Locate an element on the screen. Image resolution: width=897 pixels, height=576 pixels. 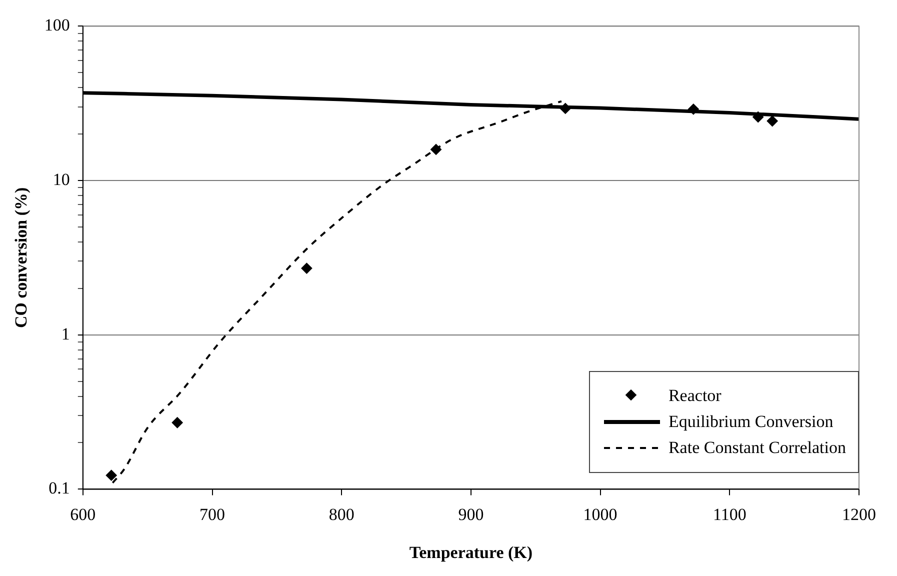
y-axis-title: CO conversion (%) is located at coordinates (21, 257).